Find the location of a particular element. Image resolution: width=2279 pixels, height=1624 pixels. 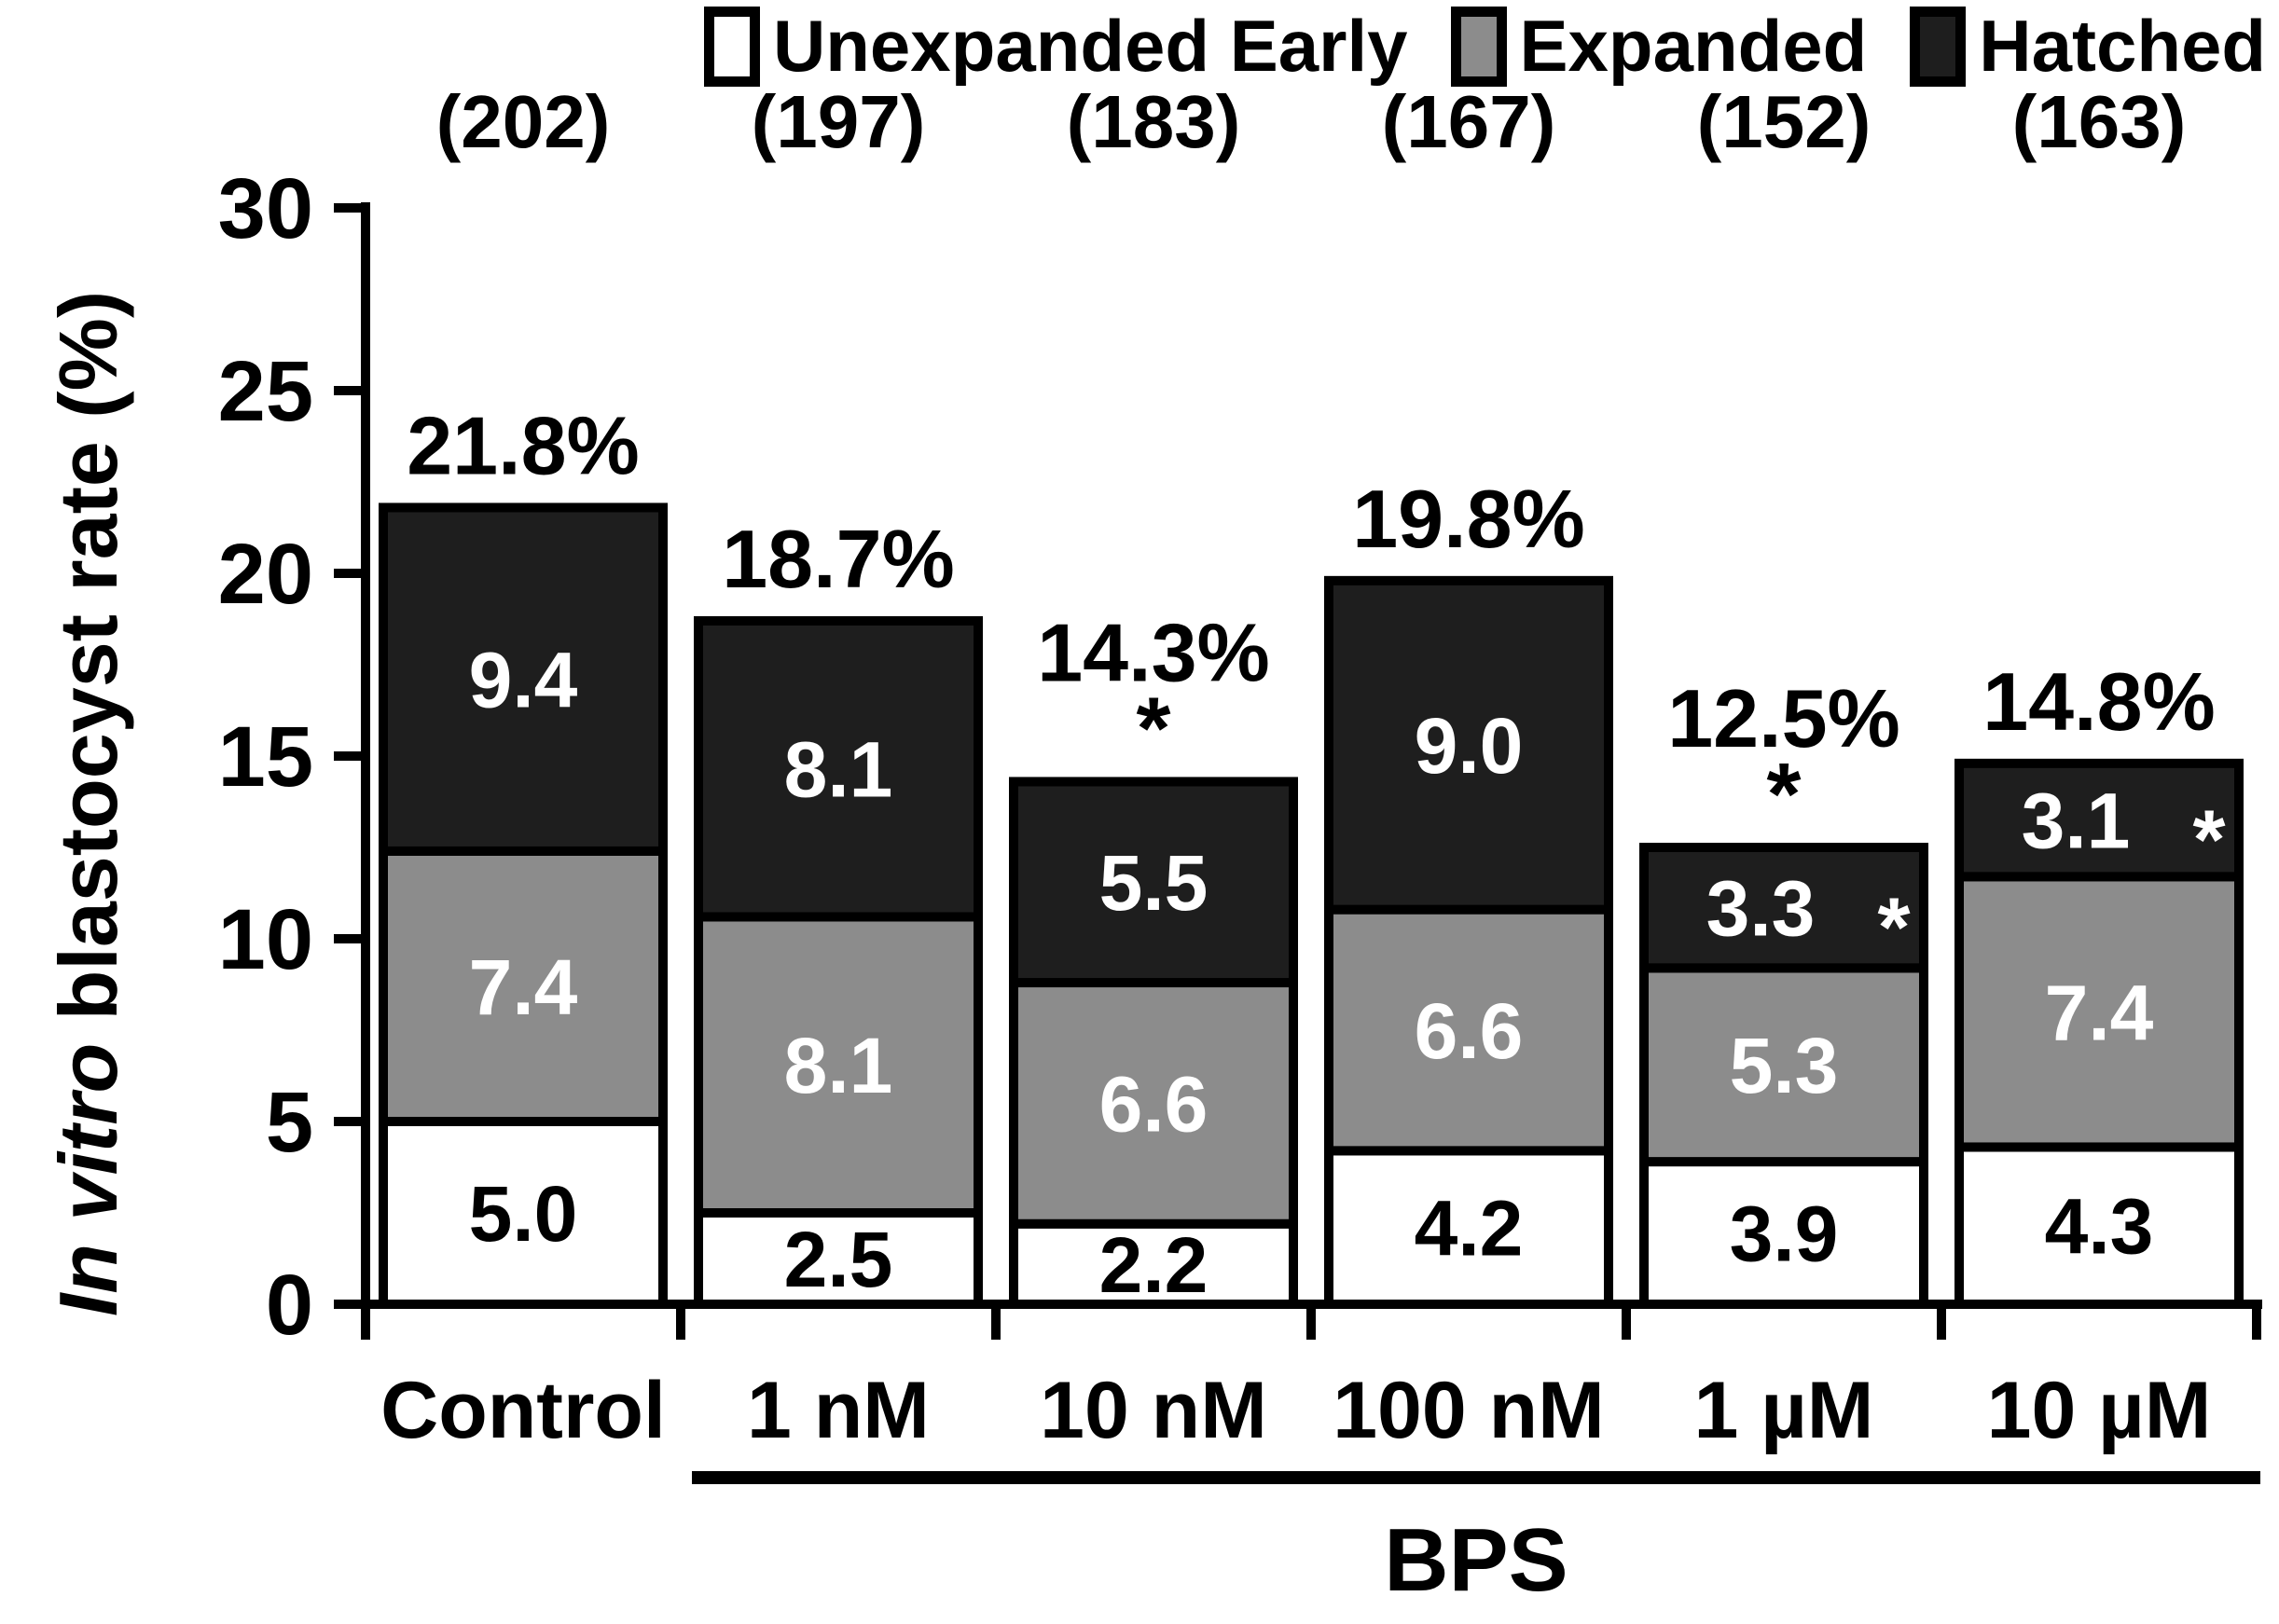

segment-value-label: 9.4 is located at coordinates (523, 680).